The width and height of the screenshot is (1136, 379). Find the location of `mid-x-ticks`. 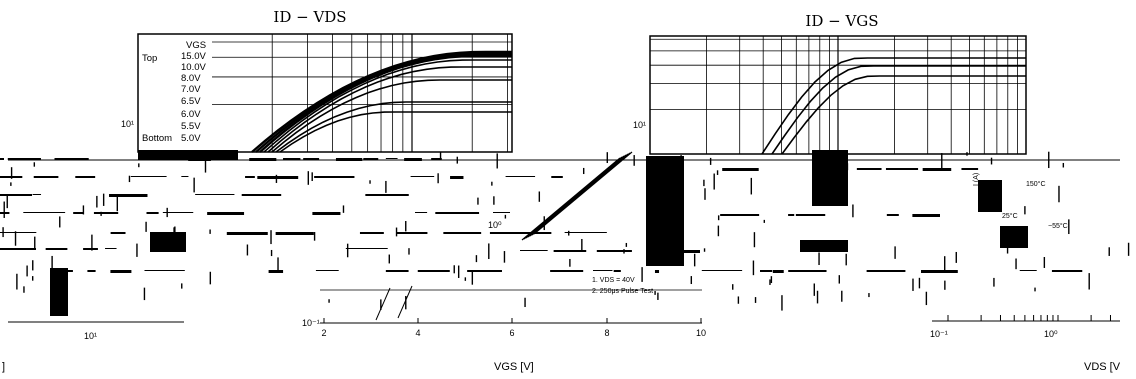

mid-x-ticks is located at coordinates (512, 320).